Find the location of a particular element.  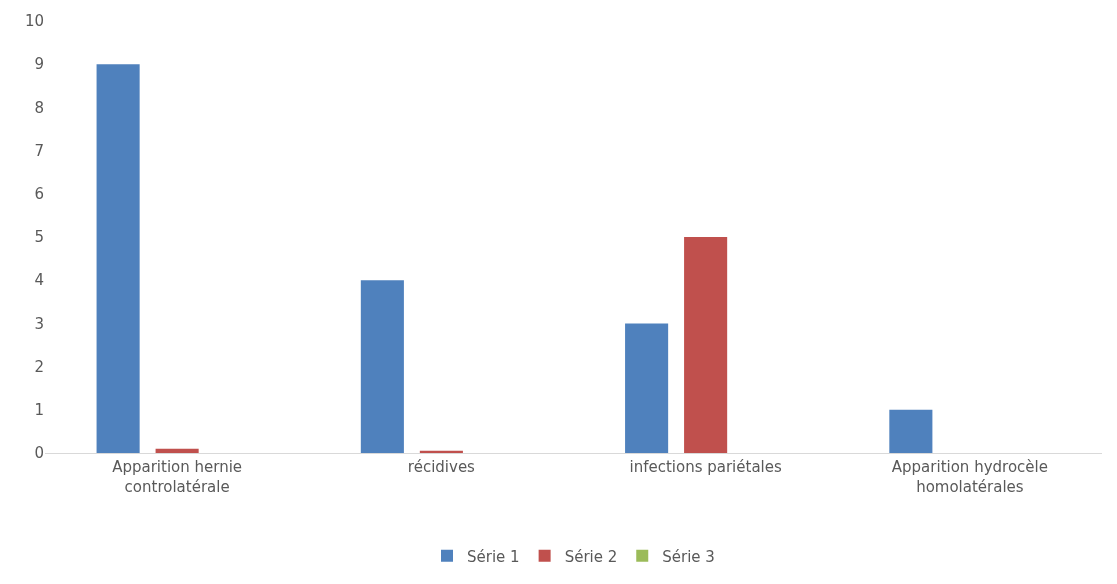

y-tick-label: 10 is located at coordinates (34, 21).